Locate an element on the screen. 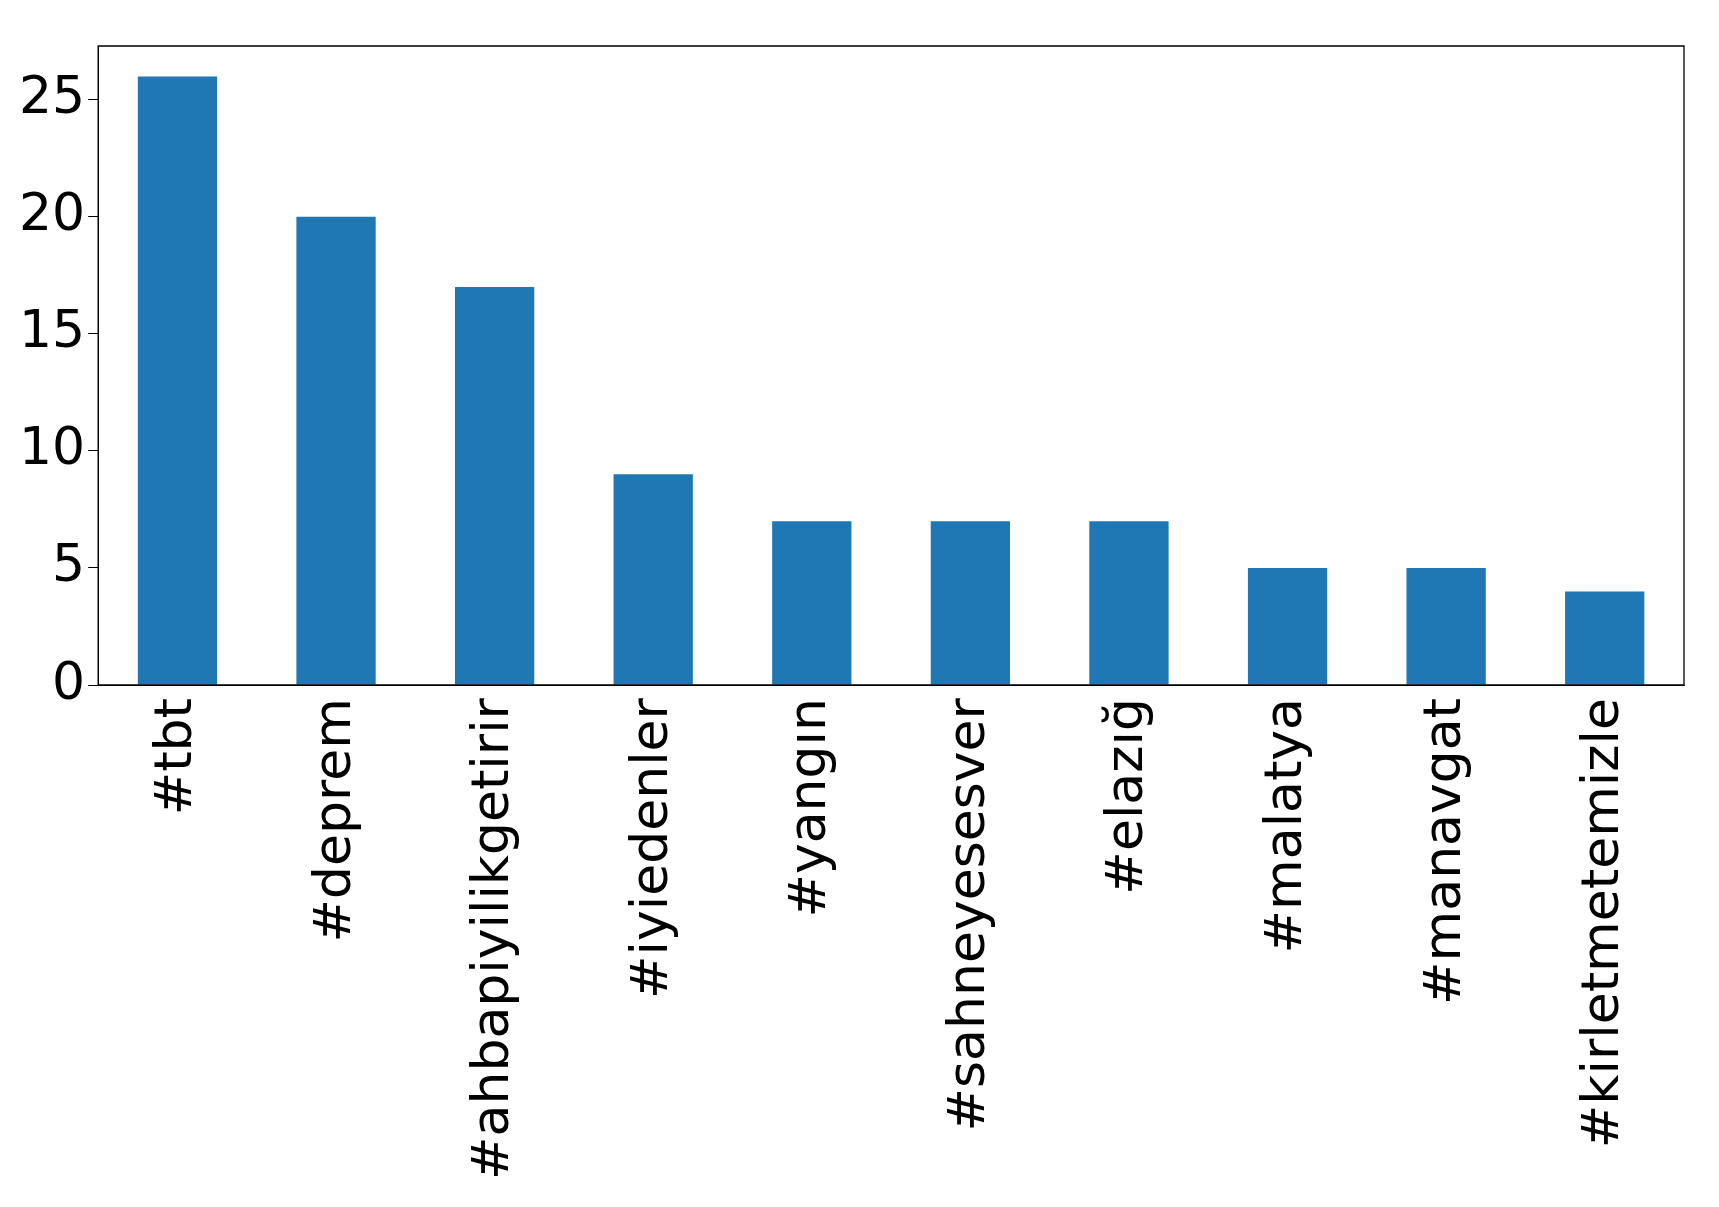 This screenshot has height=1207, width=1719. x-tick-label: #iyiedenler is located at coordinates (648, 848).